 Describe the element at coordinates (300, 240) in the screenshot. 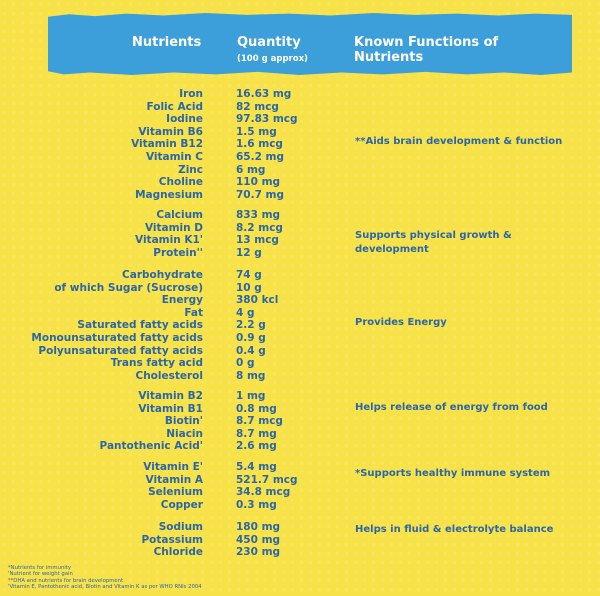

I see `nutrient-row: Vitamin K1' 13 mcg` at that location.